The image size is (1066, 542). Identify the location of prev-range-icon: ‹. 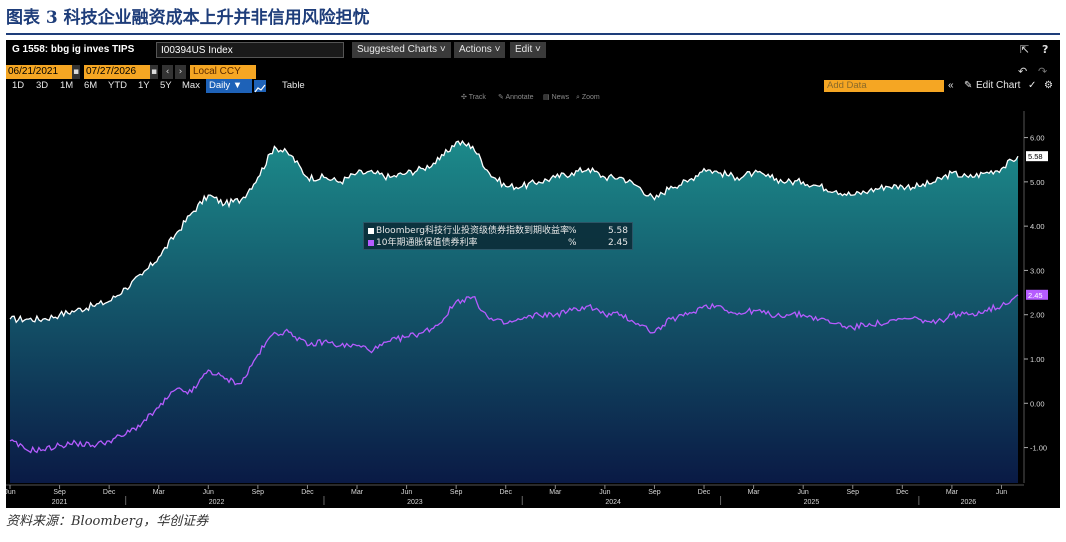
(167, 72).